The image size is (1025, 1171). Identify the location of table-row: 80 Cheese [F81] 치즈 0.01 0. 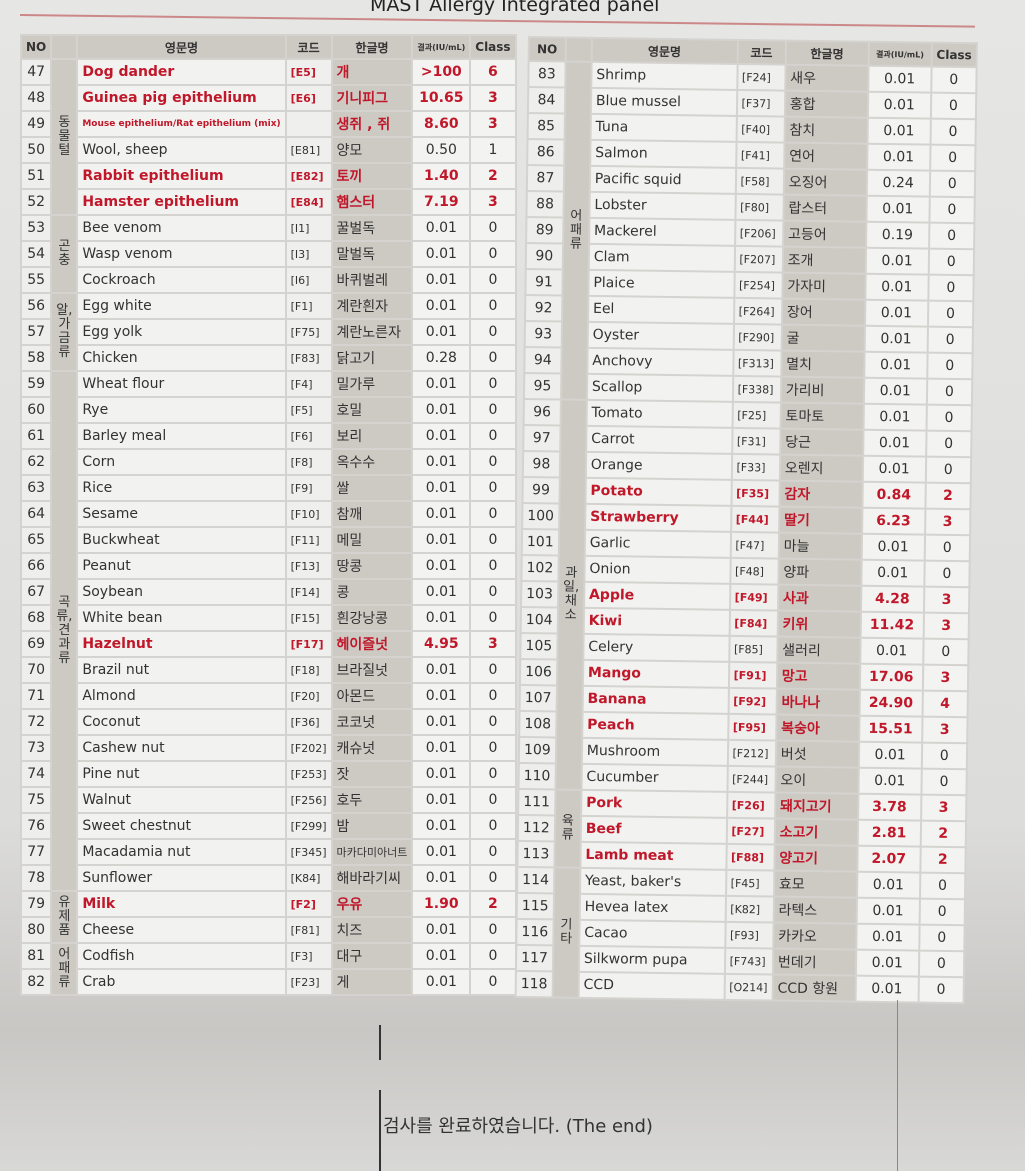
(268, 930).